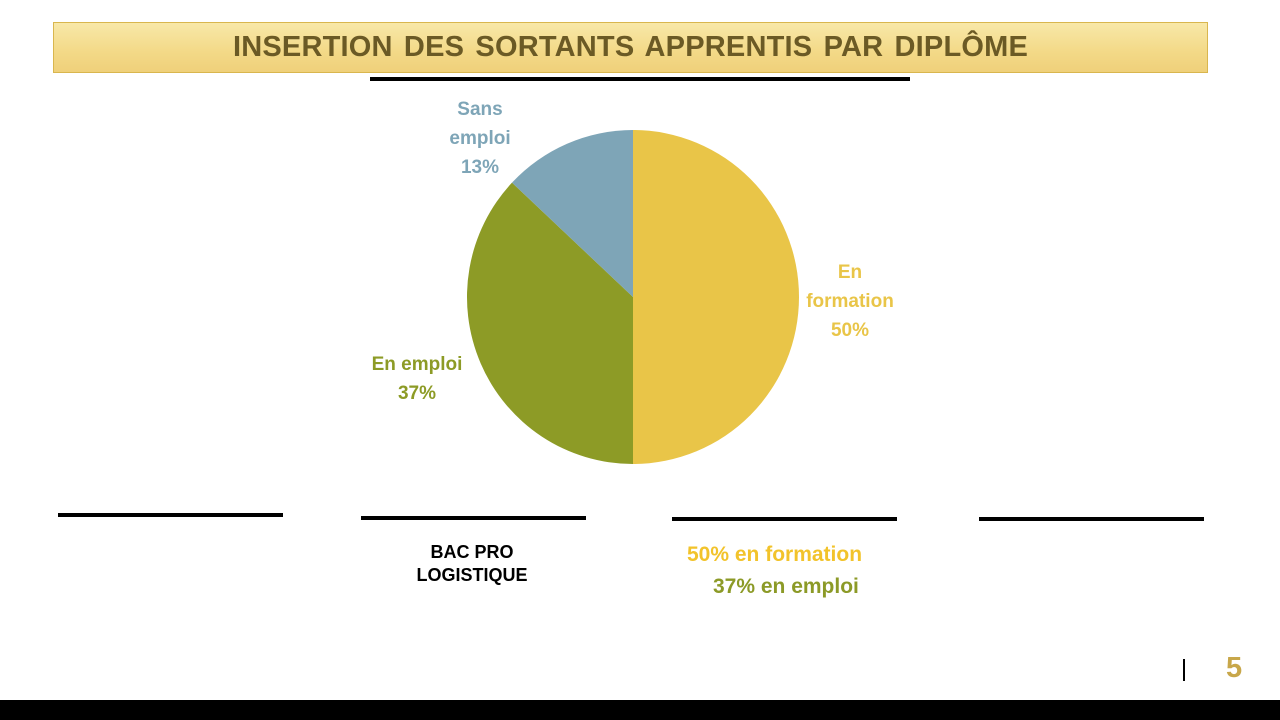 The height and width of the screenshot is (720, 1280). What do you see at coordinates (775, 554) in the screenshot?
I see `summary-formation: 50% en formation` at bounding box center [775, 554].